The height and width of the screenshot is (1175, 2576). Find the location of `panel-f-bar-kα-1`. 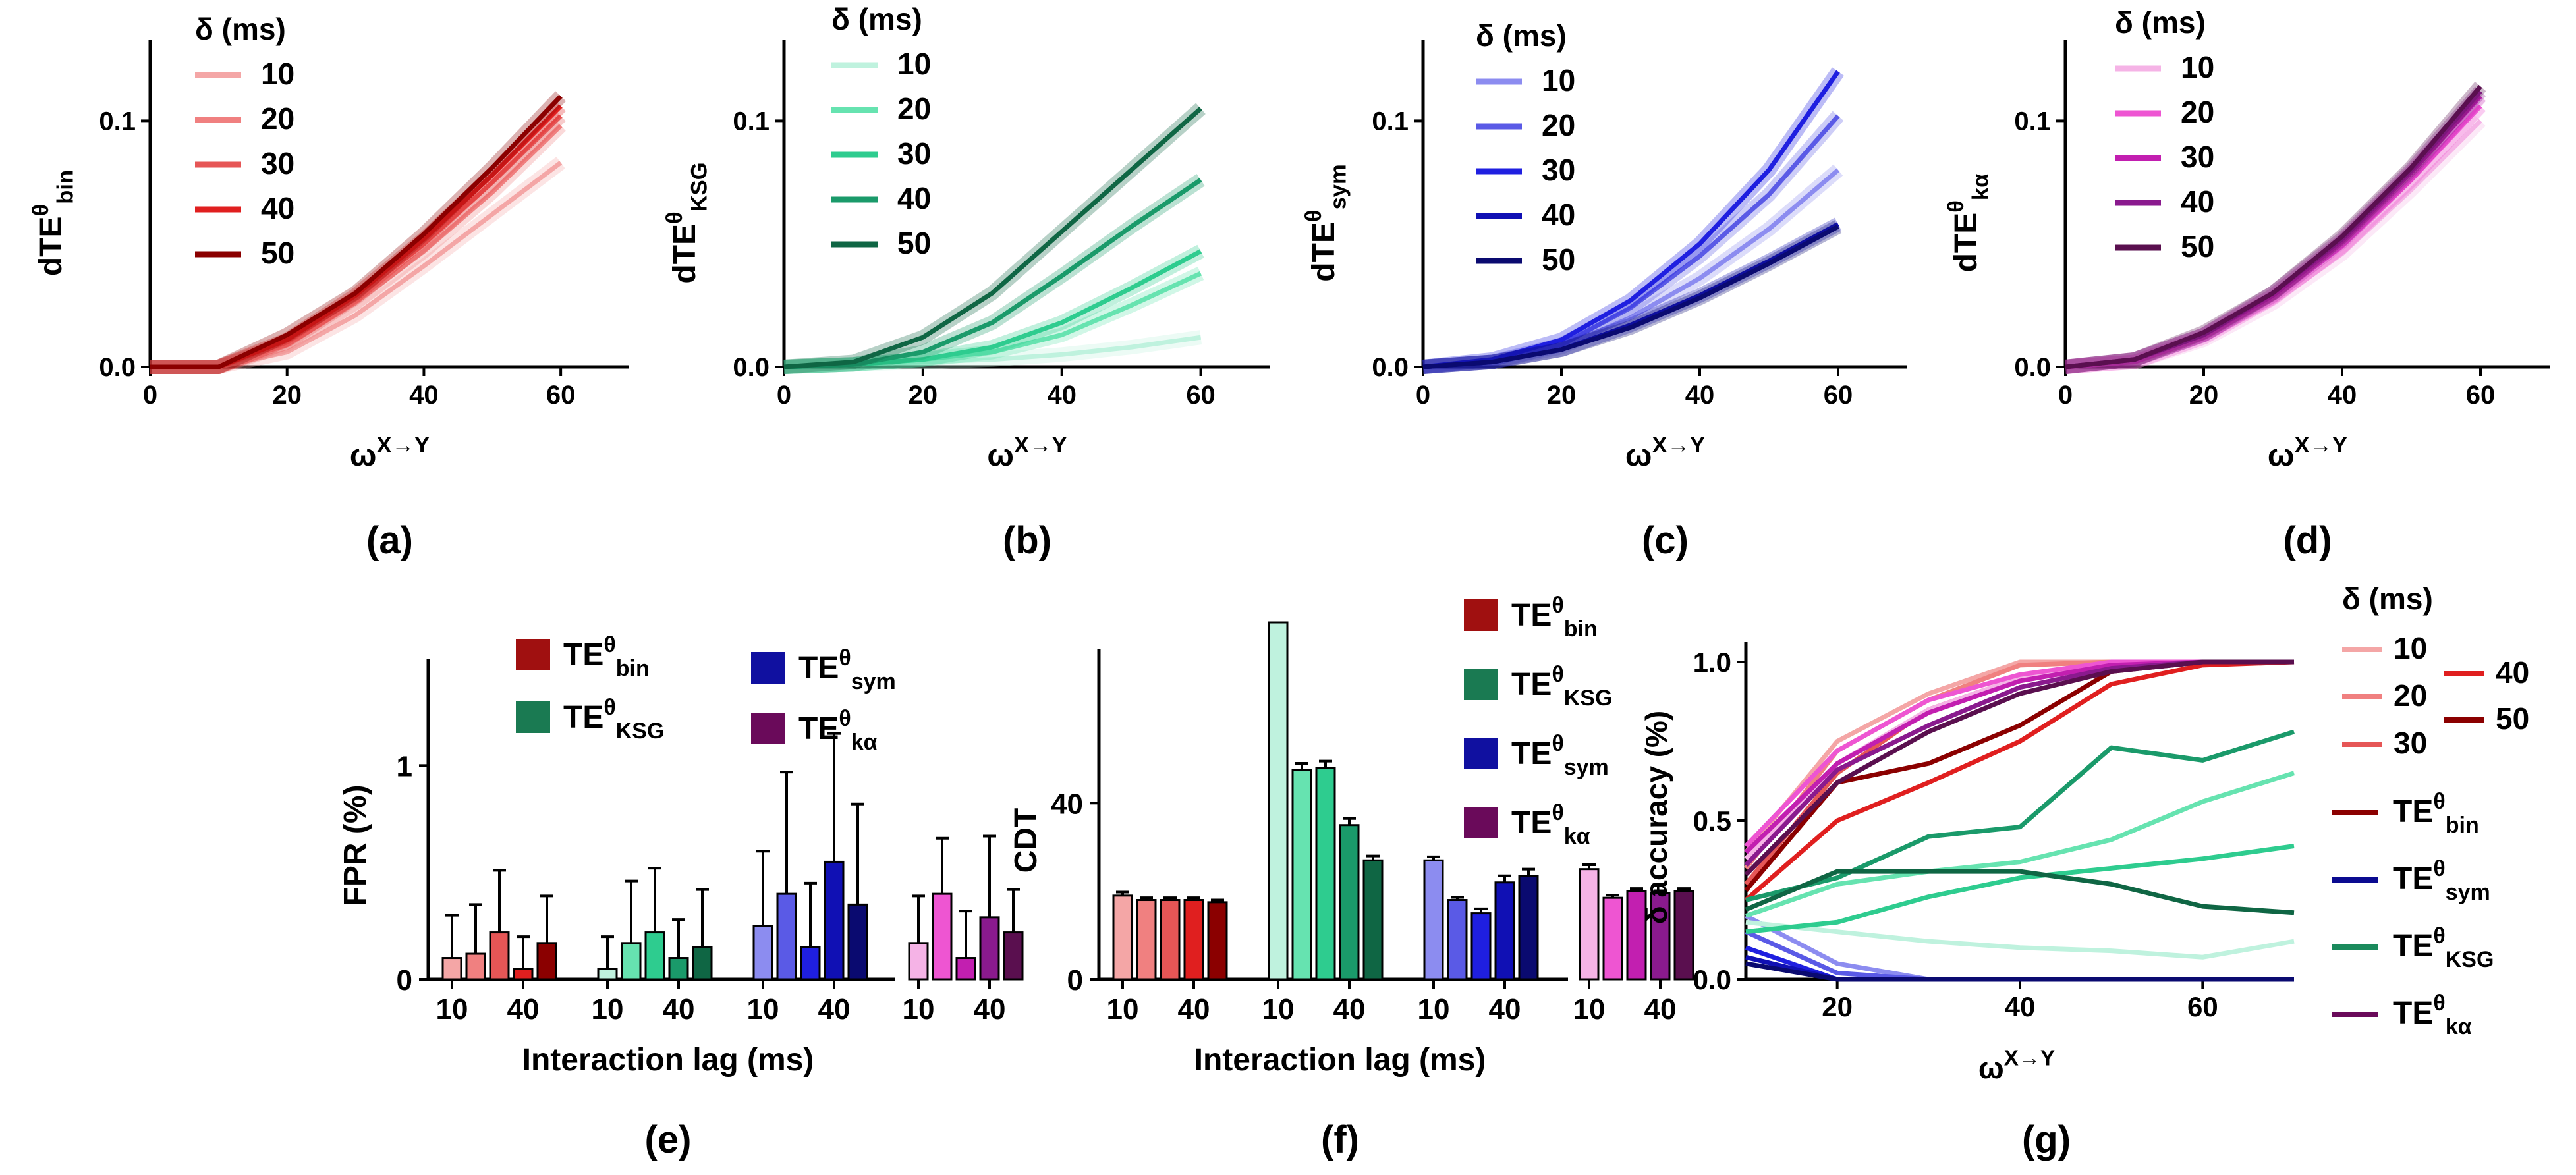

panel-f-bar-kα-1 is located at coordinates (1589, 924).